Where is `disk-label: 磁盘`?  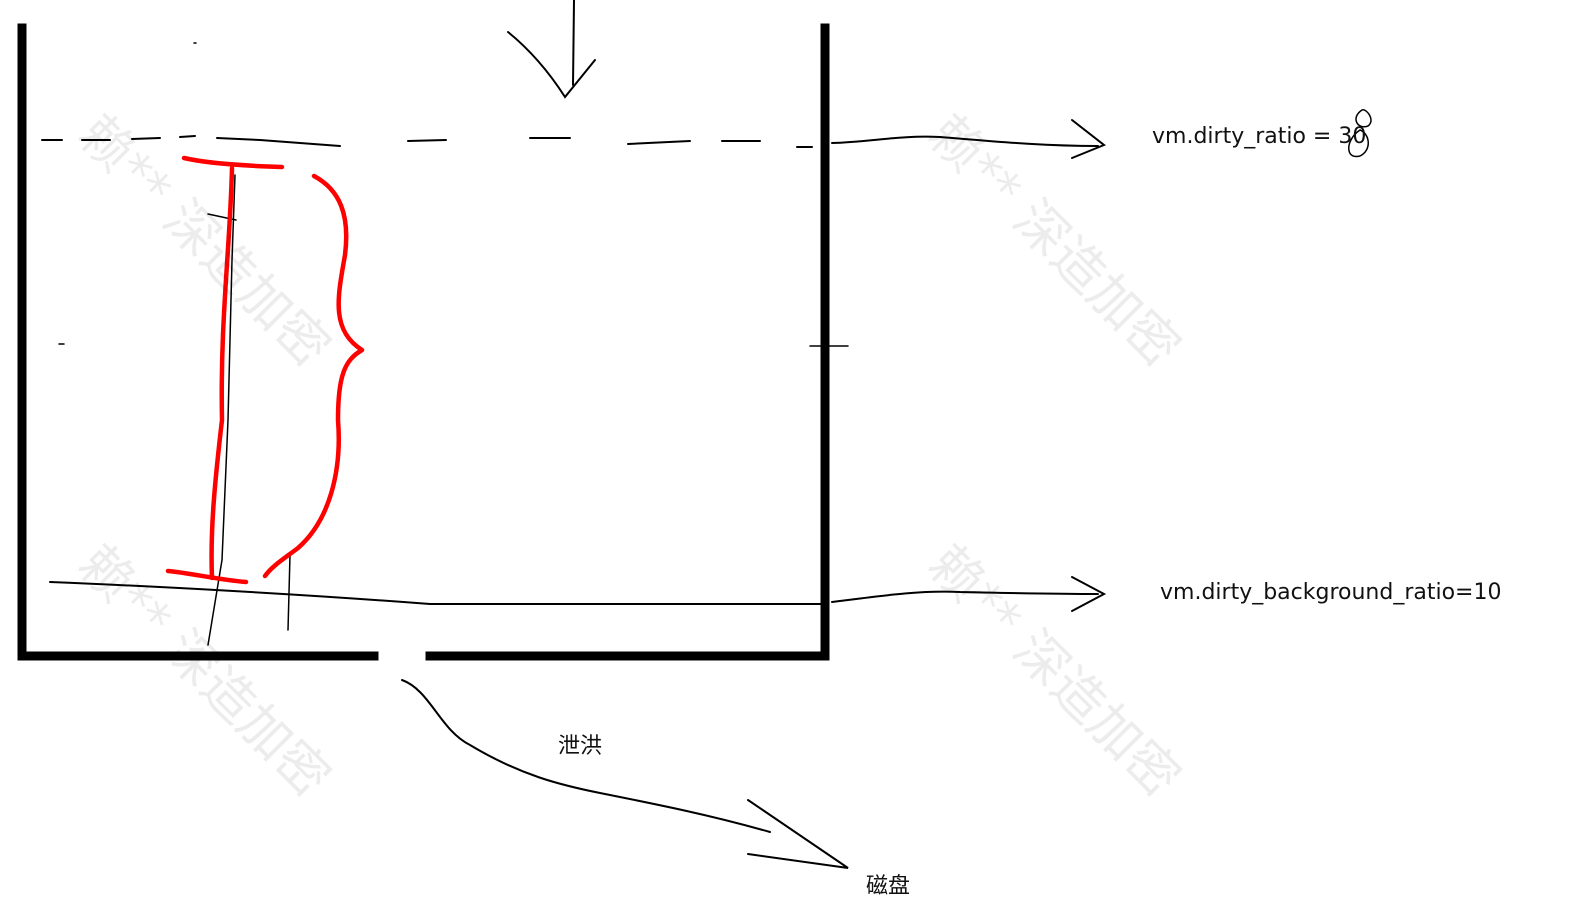
disk-label: 磁盘 is located at coordinates (888, 886).